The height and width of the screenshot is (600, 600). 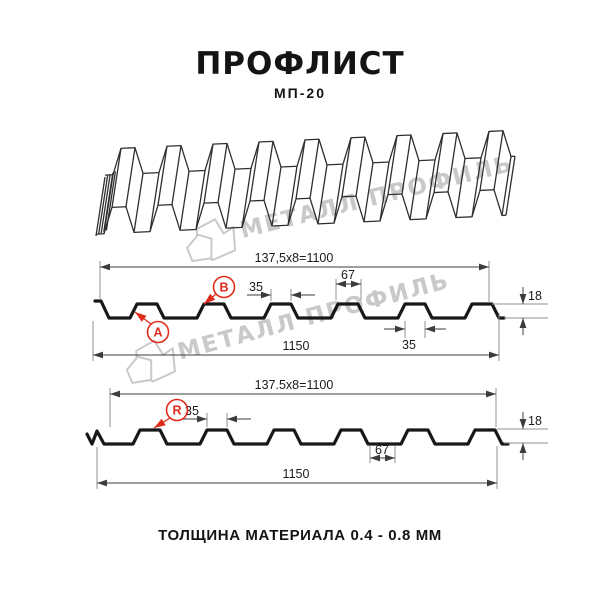 What do you see at coordinates (296, 474) in the screenshot?
I see `dim-overall-width-bottom: 1150` at bounding box center [296, 474].